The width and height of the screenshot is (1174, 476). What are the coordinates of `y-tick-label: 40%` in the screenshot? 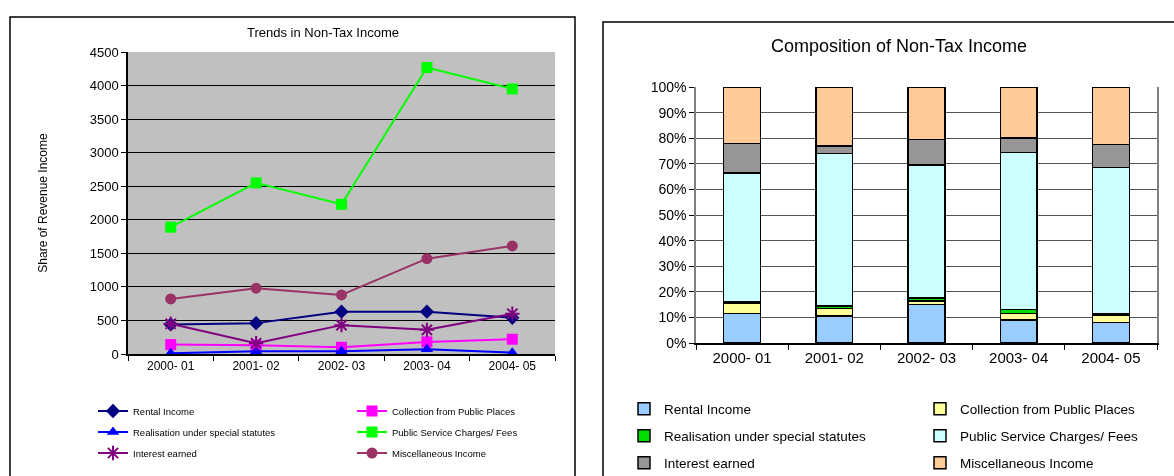 It's located at (672, 240).